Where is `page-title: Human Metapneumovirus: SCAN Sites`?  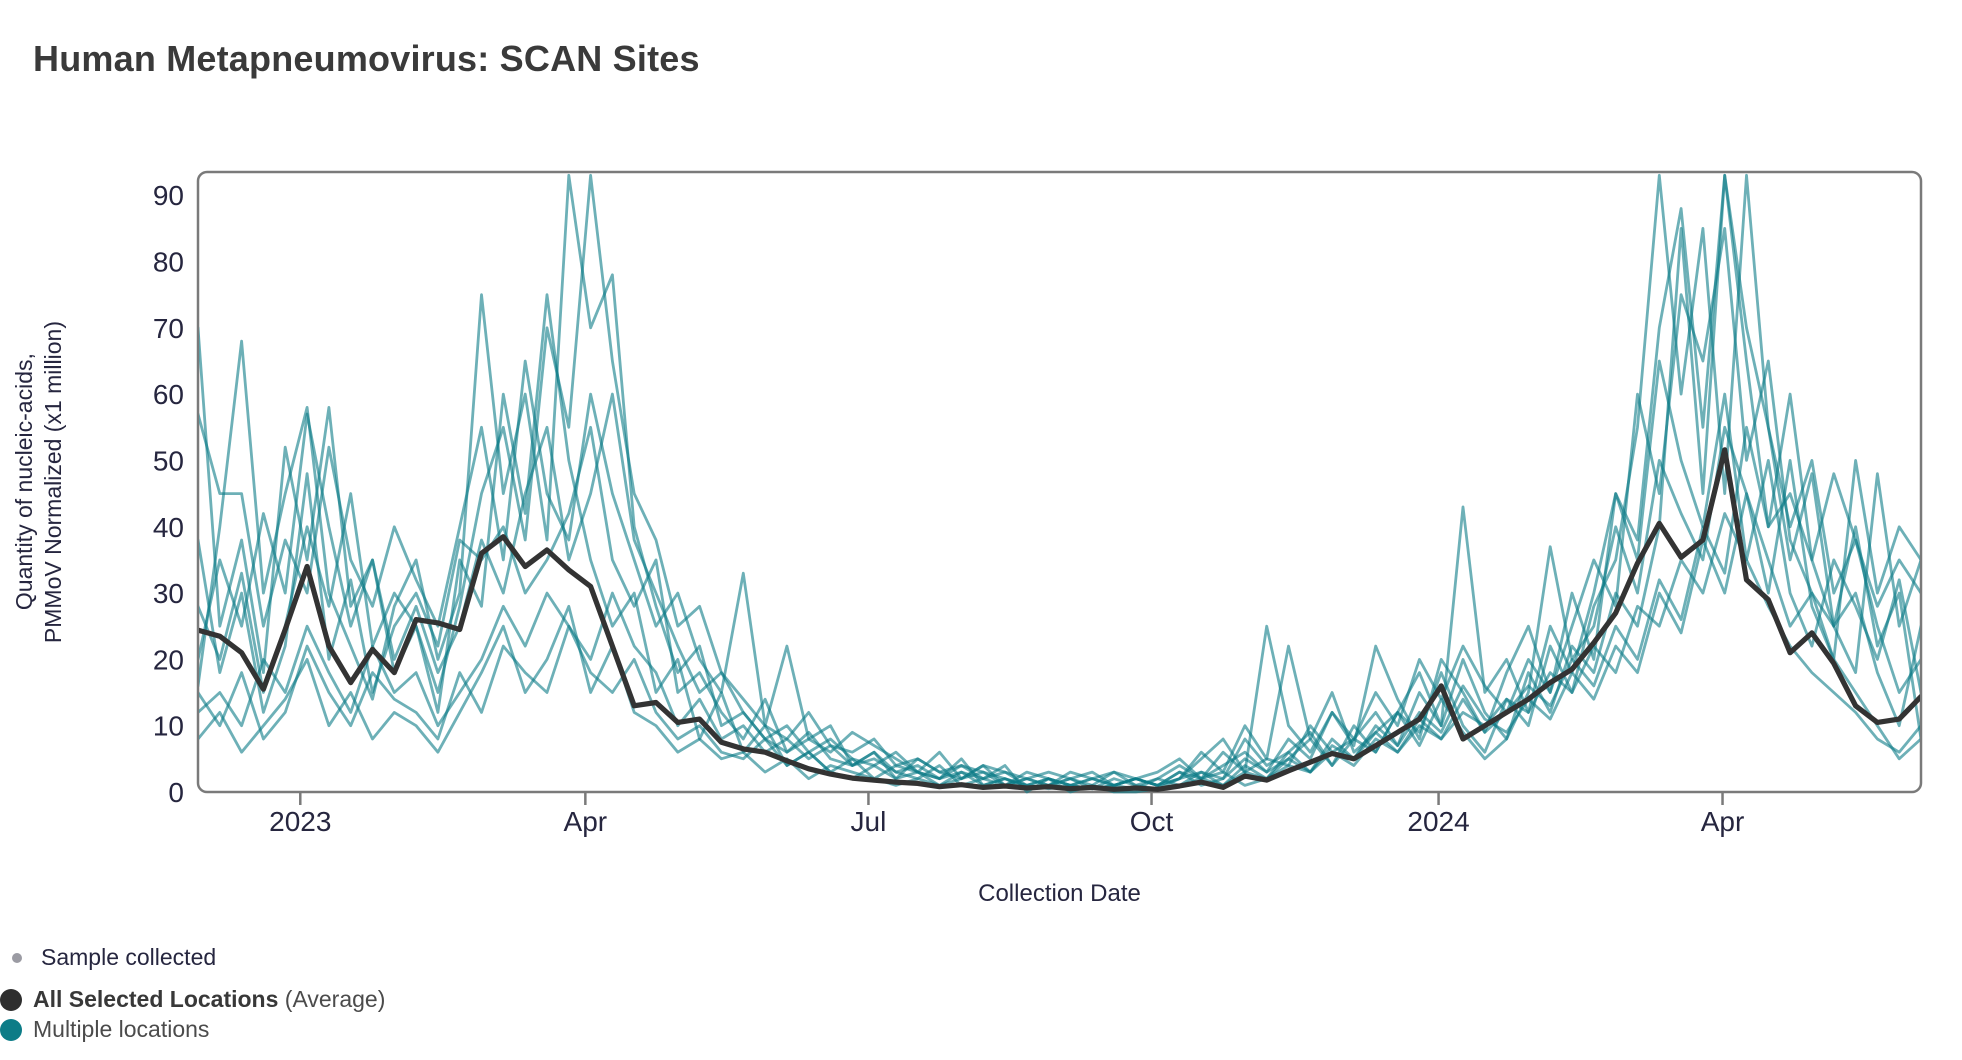 page-title: Human Metapneumovirus: SCAN Sites is located at coordinates (366, 58).